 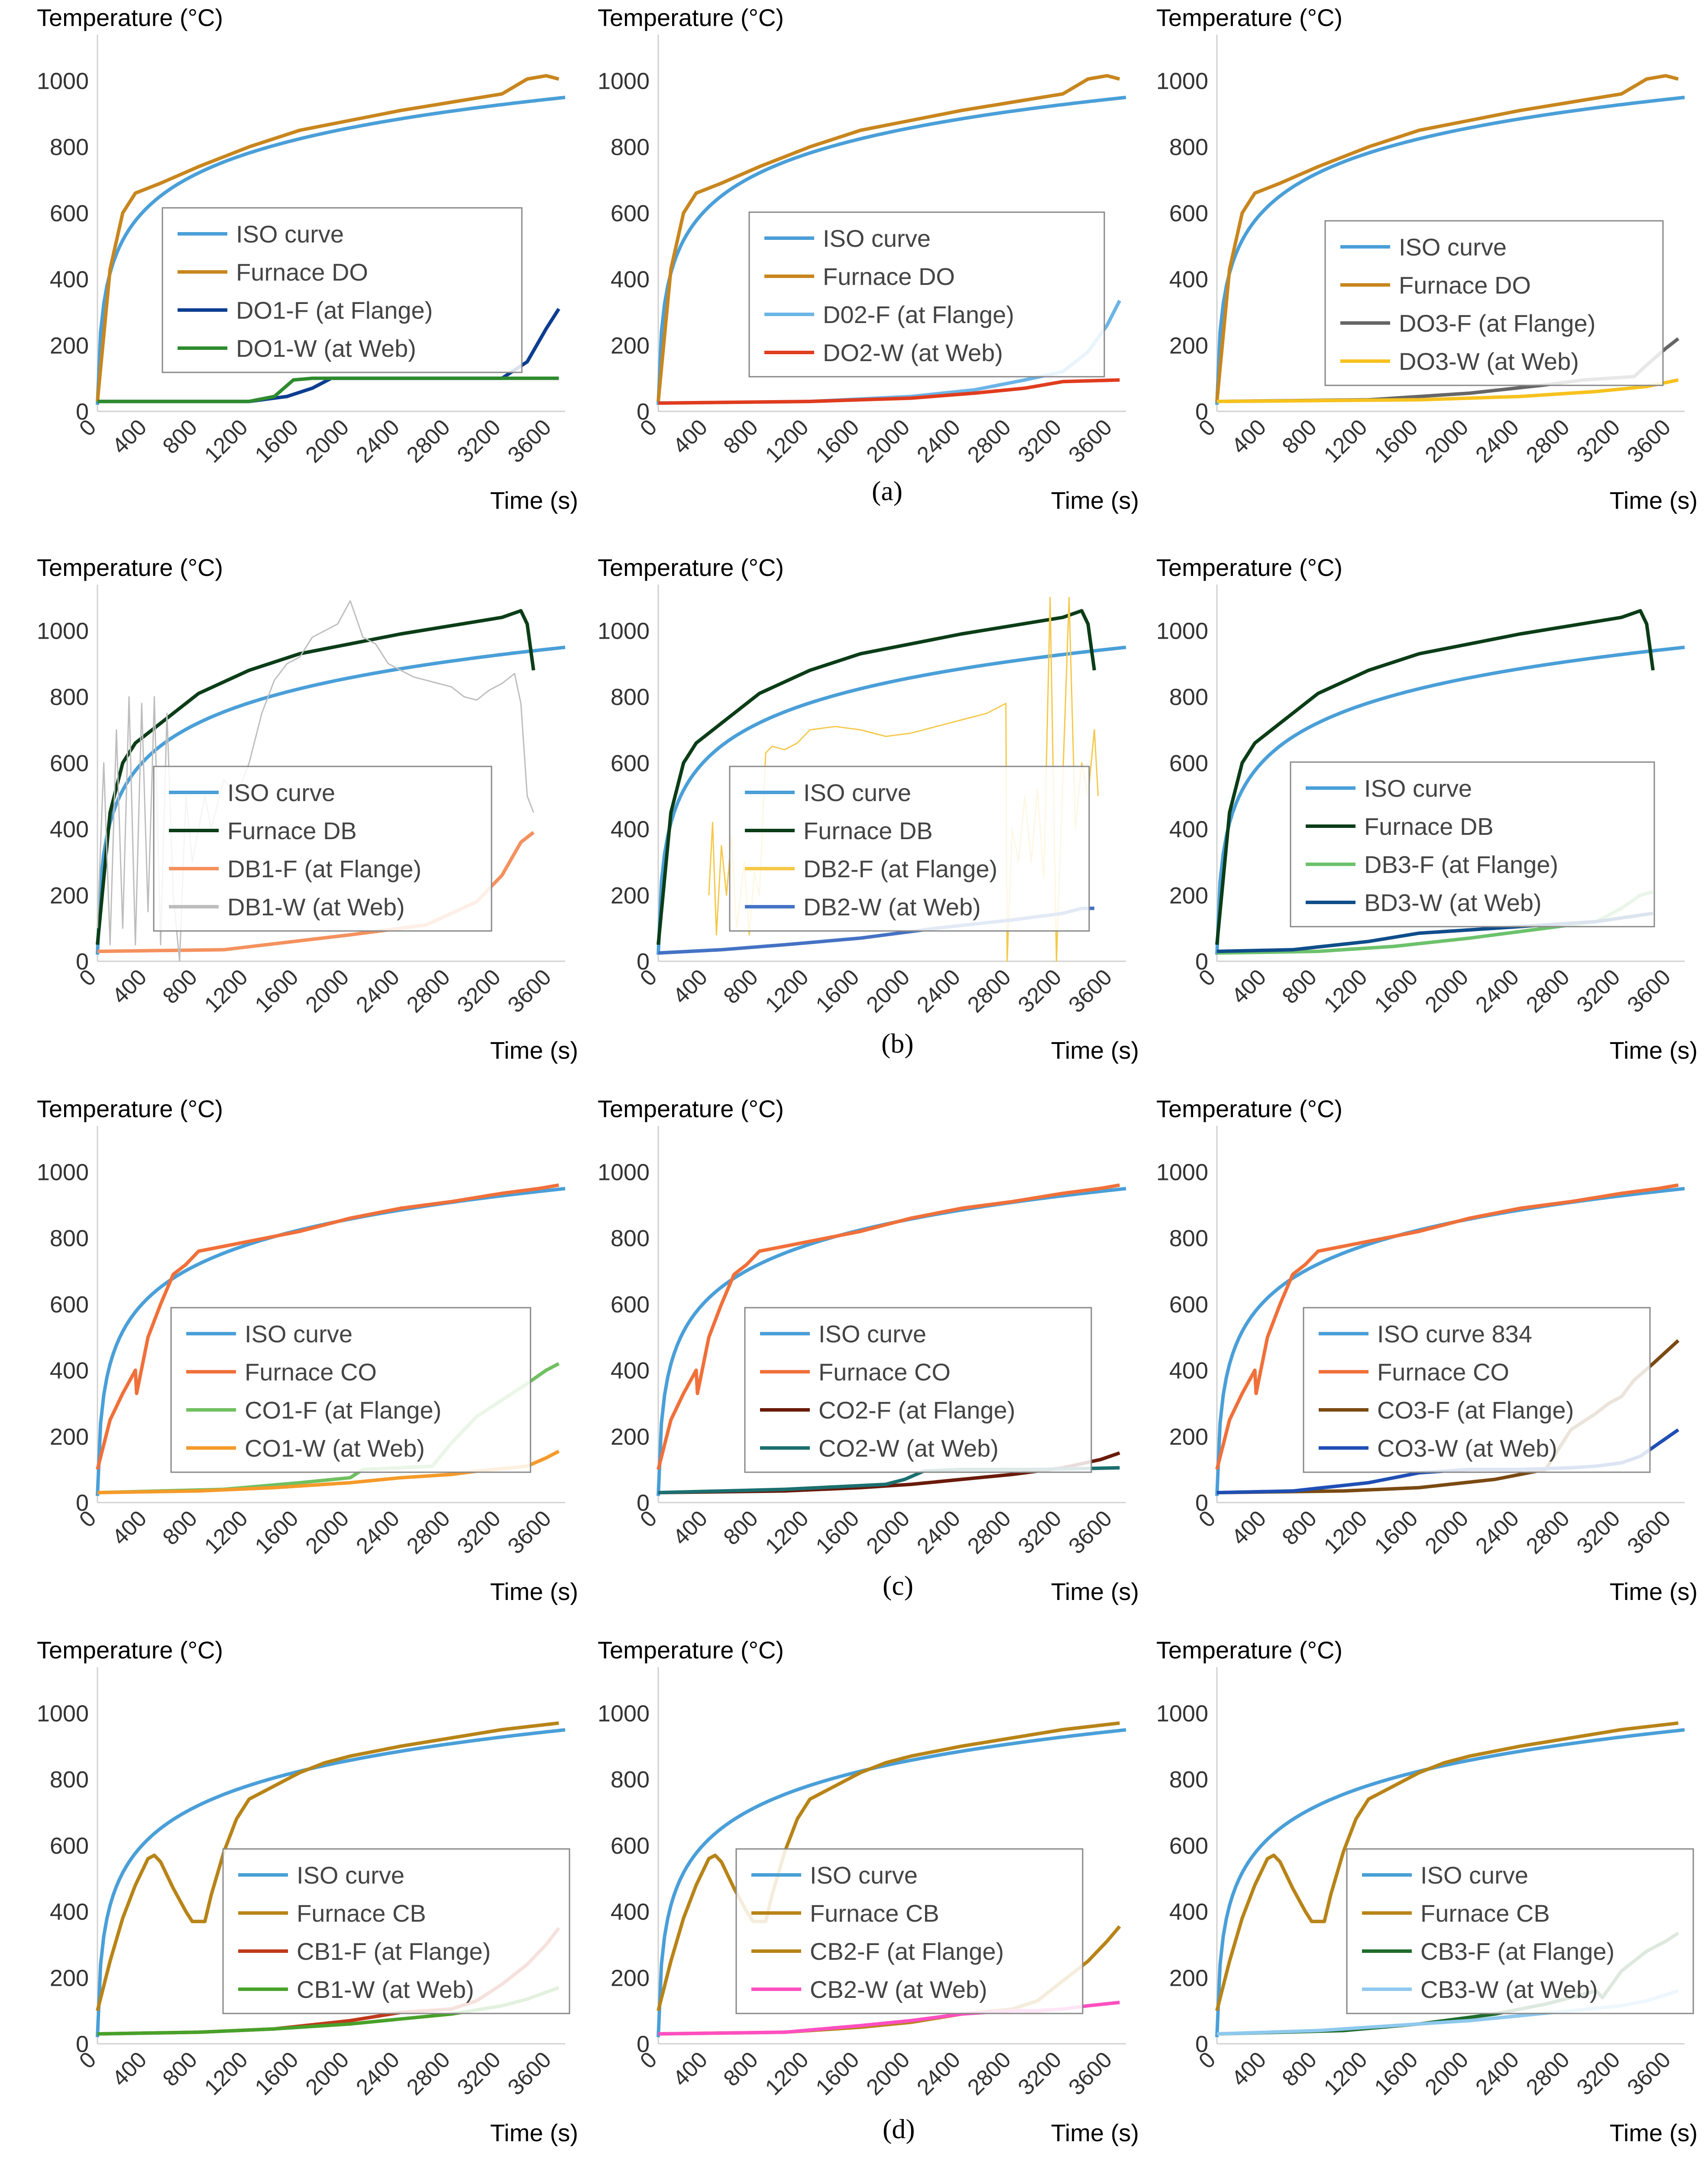 I want to click on legend-label: CO3-F (at Flange), so click(x=1475, y=1410).